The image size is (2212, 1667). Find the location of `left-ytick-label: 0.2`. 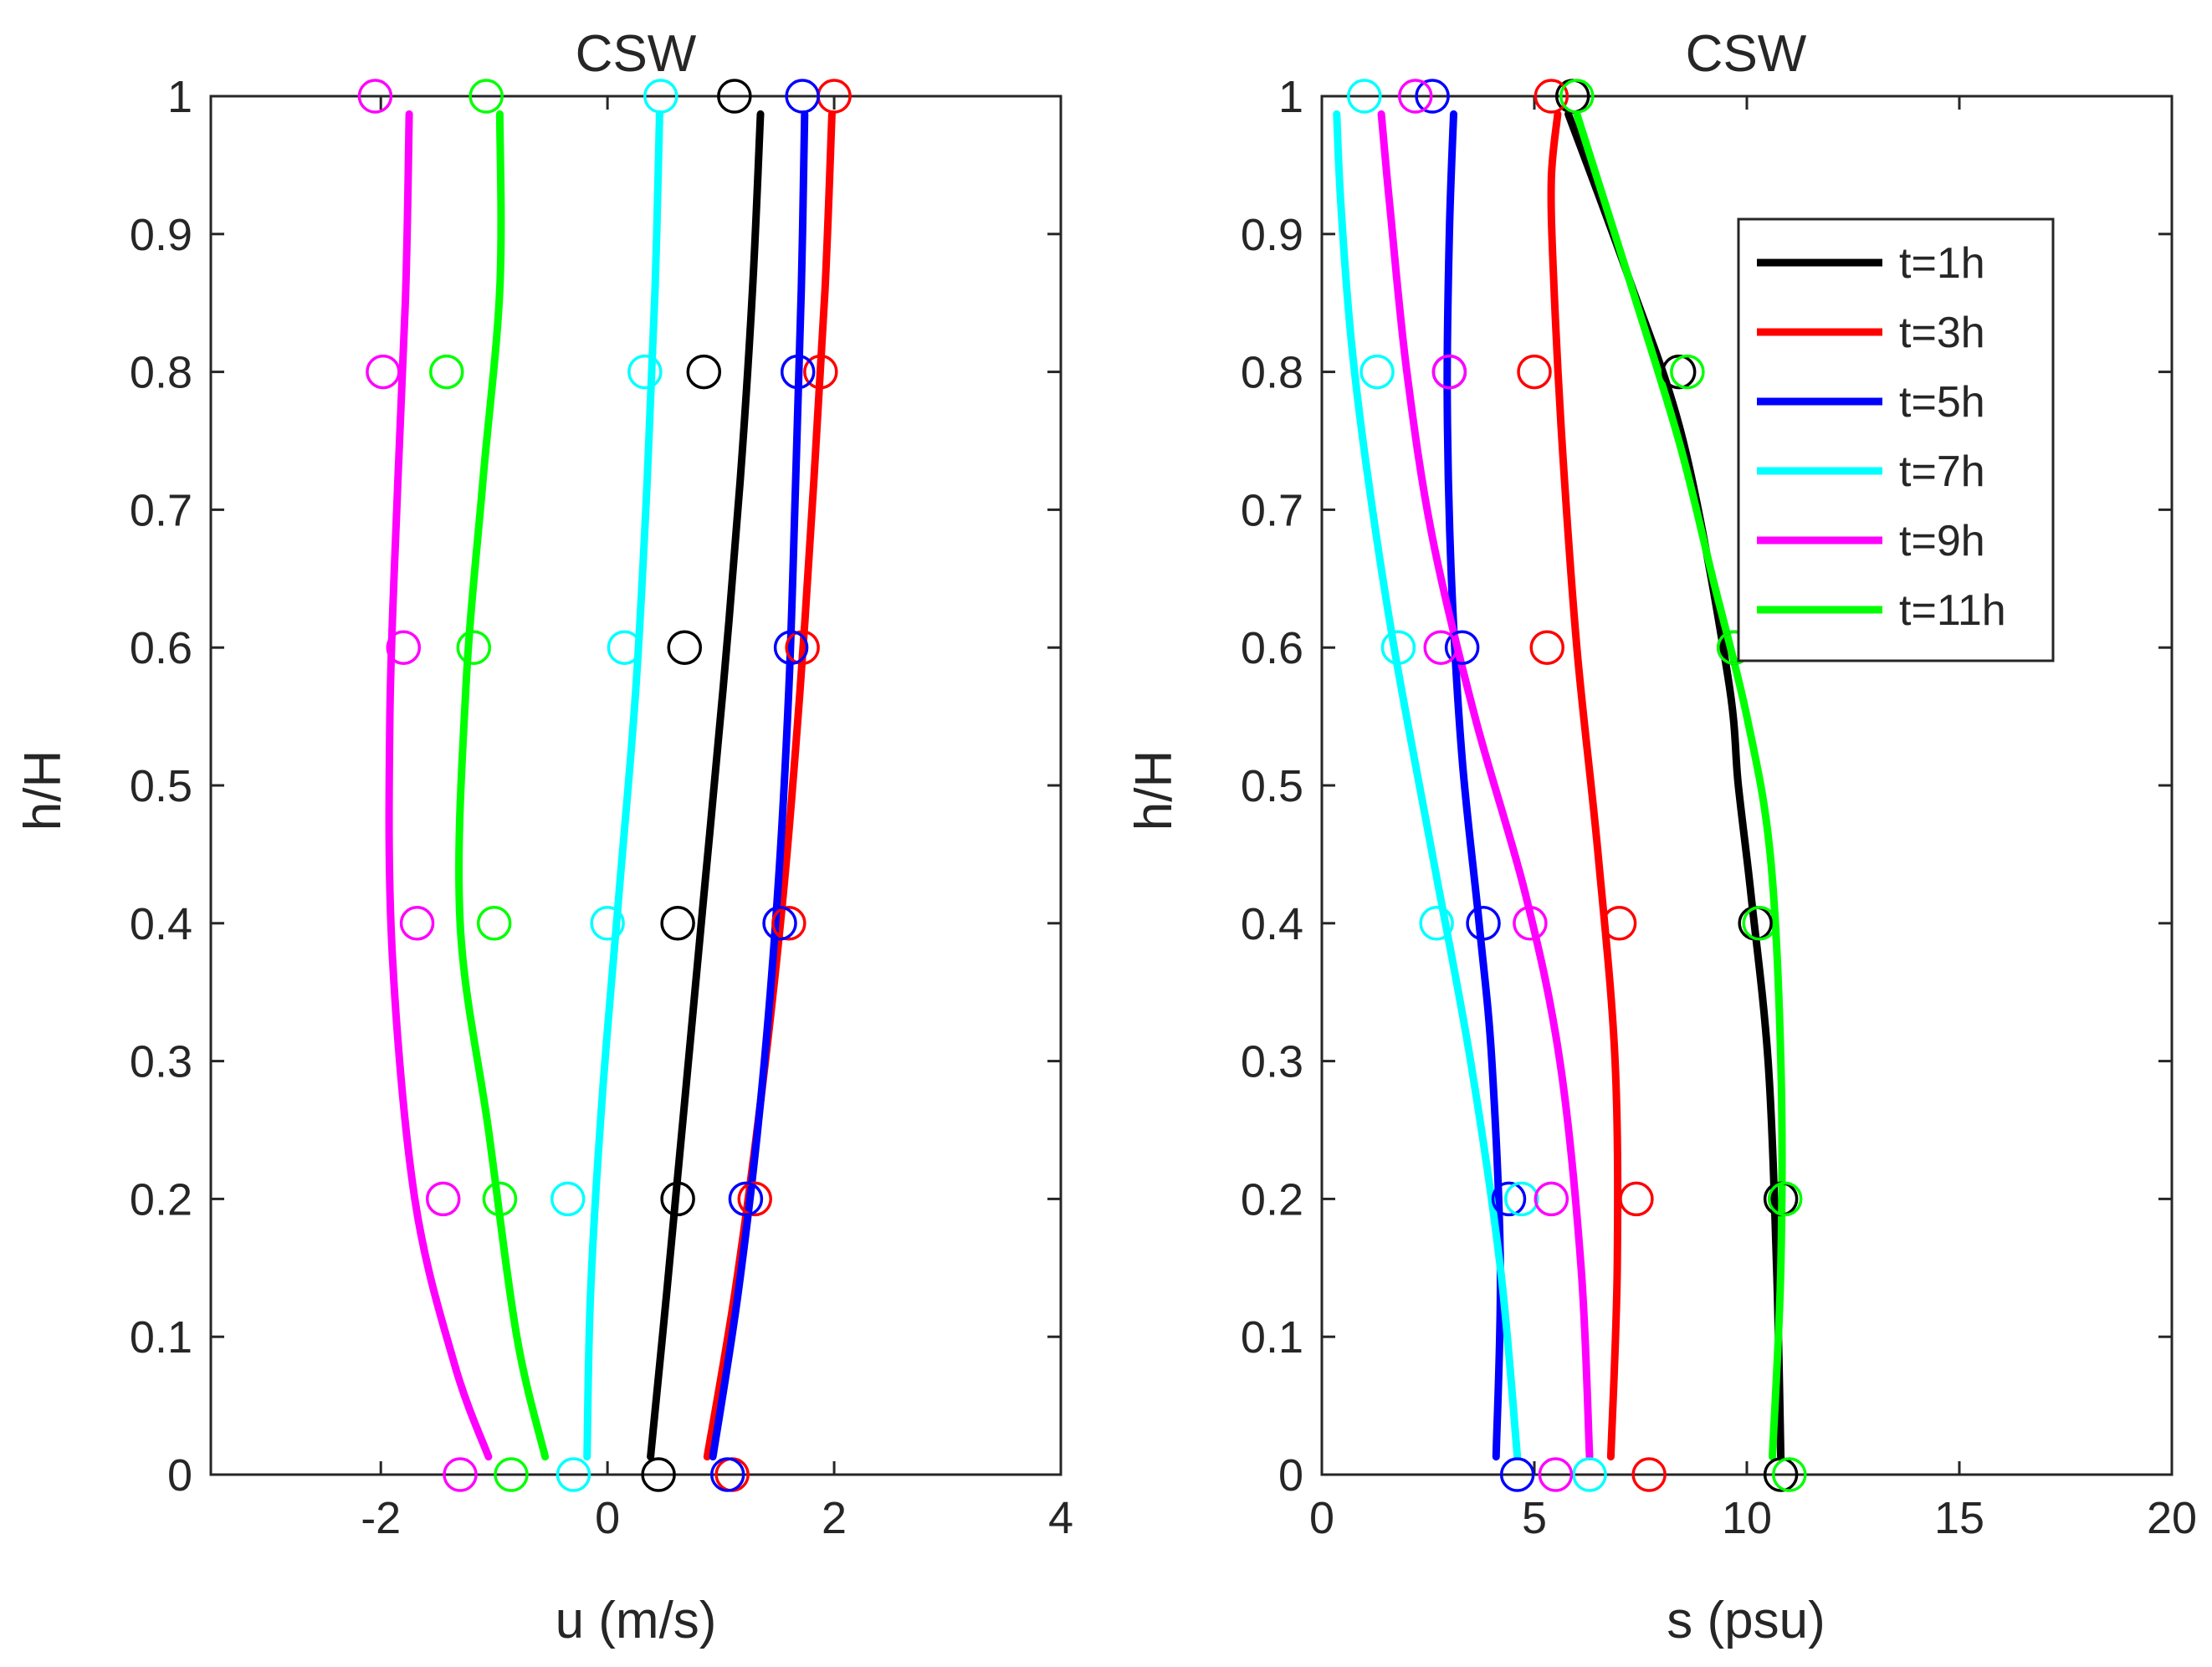

left-ytick-label: 0.2 is located at coordinates (161, 1199).